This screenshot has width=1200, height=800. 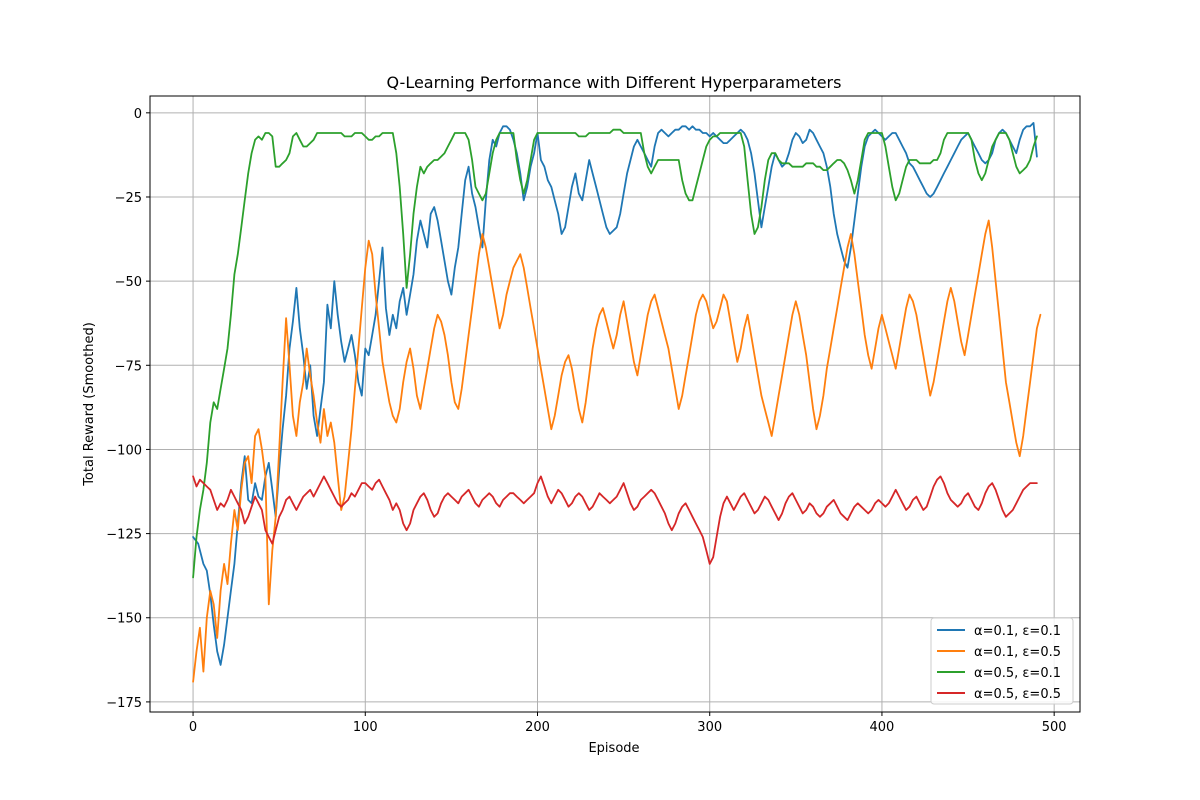 I want to click on x-tick-label: 400, so click(x=882, y=727).